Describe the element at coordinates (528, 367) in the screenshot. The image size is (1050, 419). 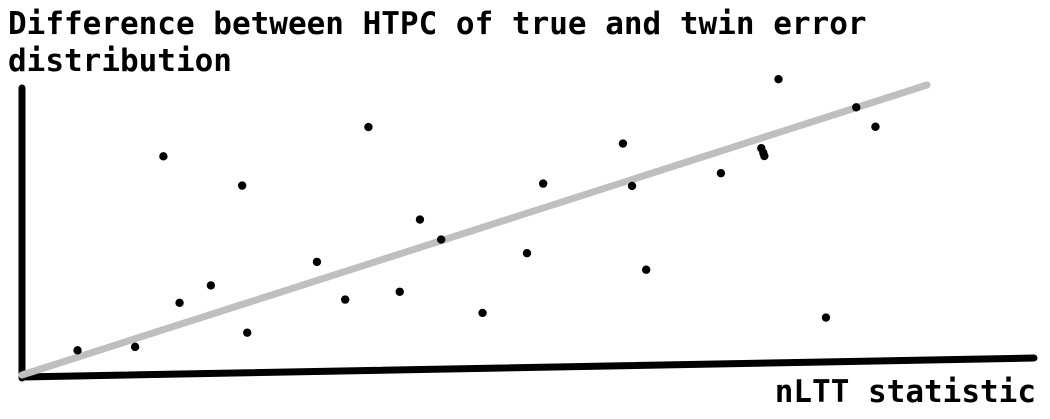
I see `x-axis-line` at that location.